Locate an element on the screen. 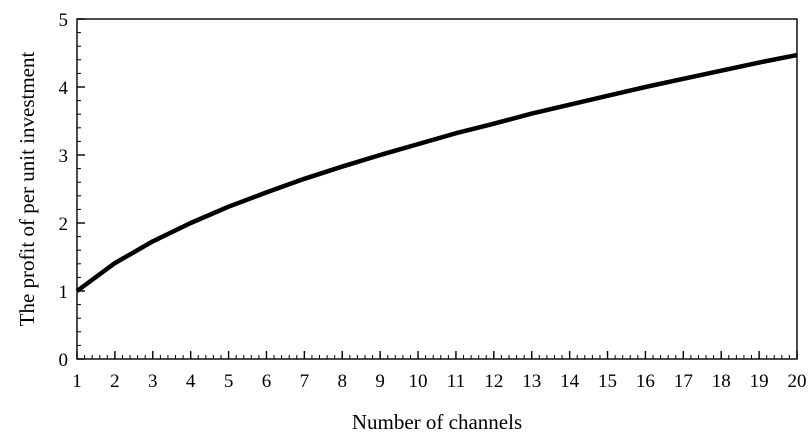 The width and height of the screenshot is (811, 436). x-tick-label: 5 is located at coordinates (229, 381).